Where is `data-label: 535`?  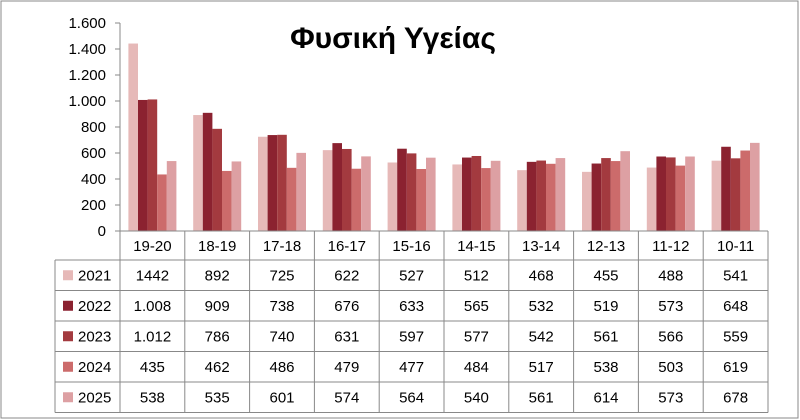 data-label: 535 is located at coordinates (217, 397).